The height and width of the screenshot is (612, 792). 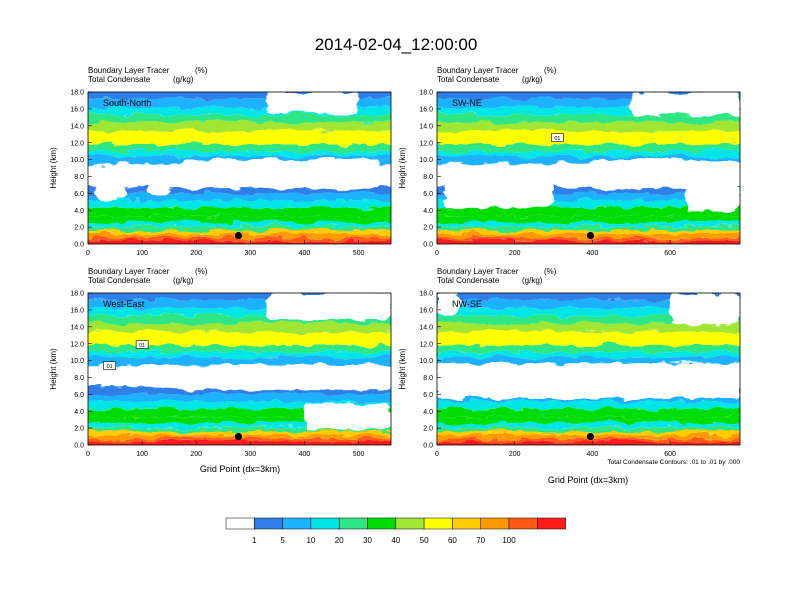 I want to click on figure-title: 2014-02-04_12:00:00, so click(x=396, y=44).